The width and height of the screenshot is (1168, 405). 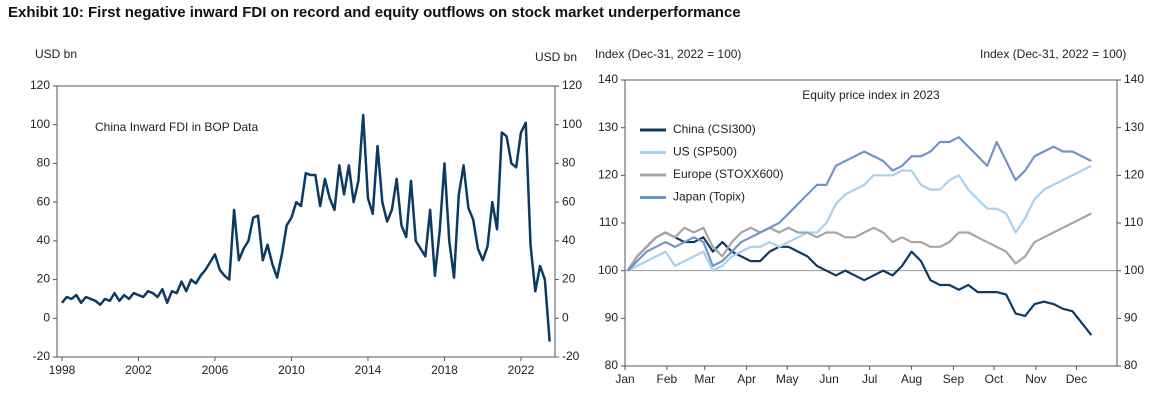 I want to click on x-tick-label: 1998, so click(x=62, y=370).